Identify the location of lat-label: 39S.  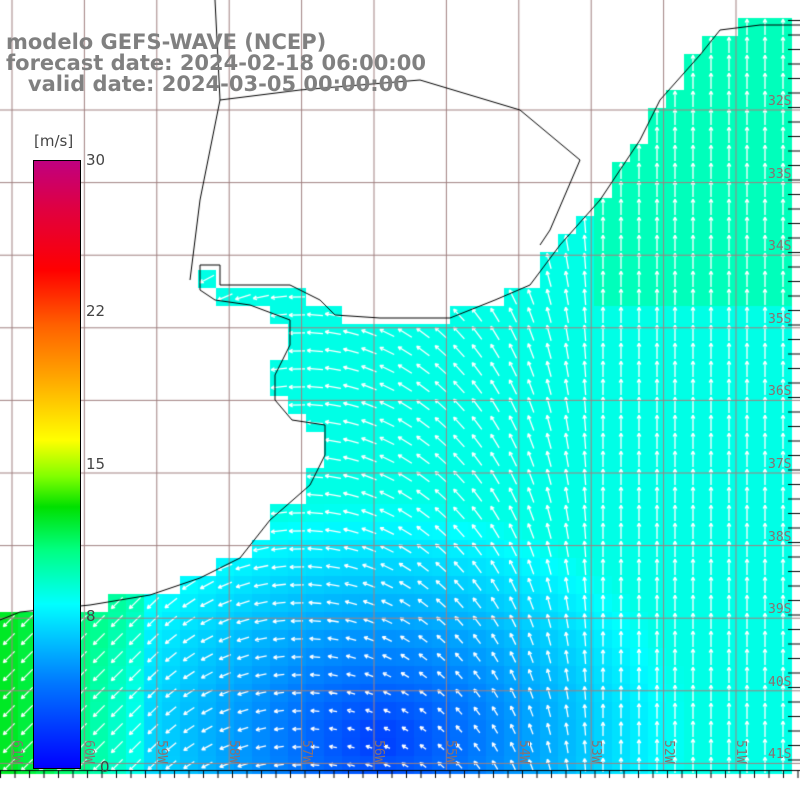
(780, 610).